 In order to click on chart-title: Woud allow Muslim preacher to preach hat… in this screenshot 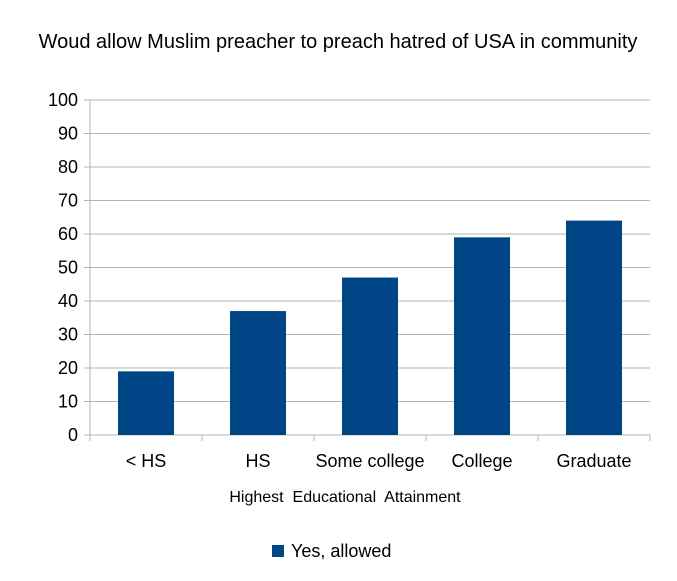, I will do `click(338, 42)`.